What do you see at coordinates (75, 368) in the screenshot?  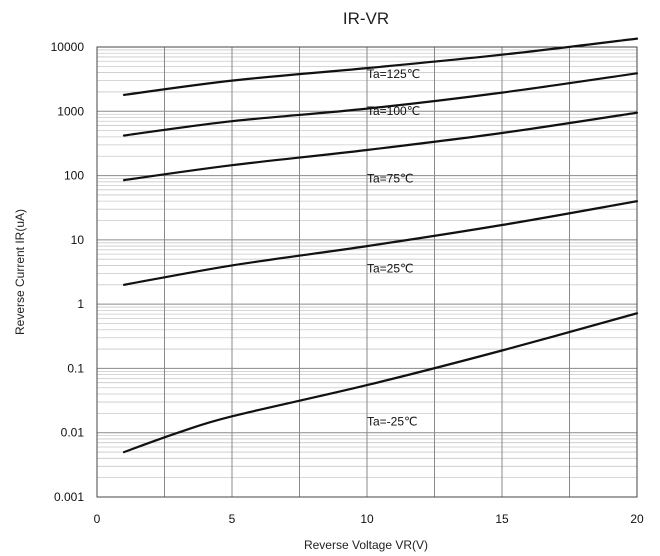 I see `y-tick-label: 0.1` at bounding box center [75, 368].